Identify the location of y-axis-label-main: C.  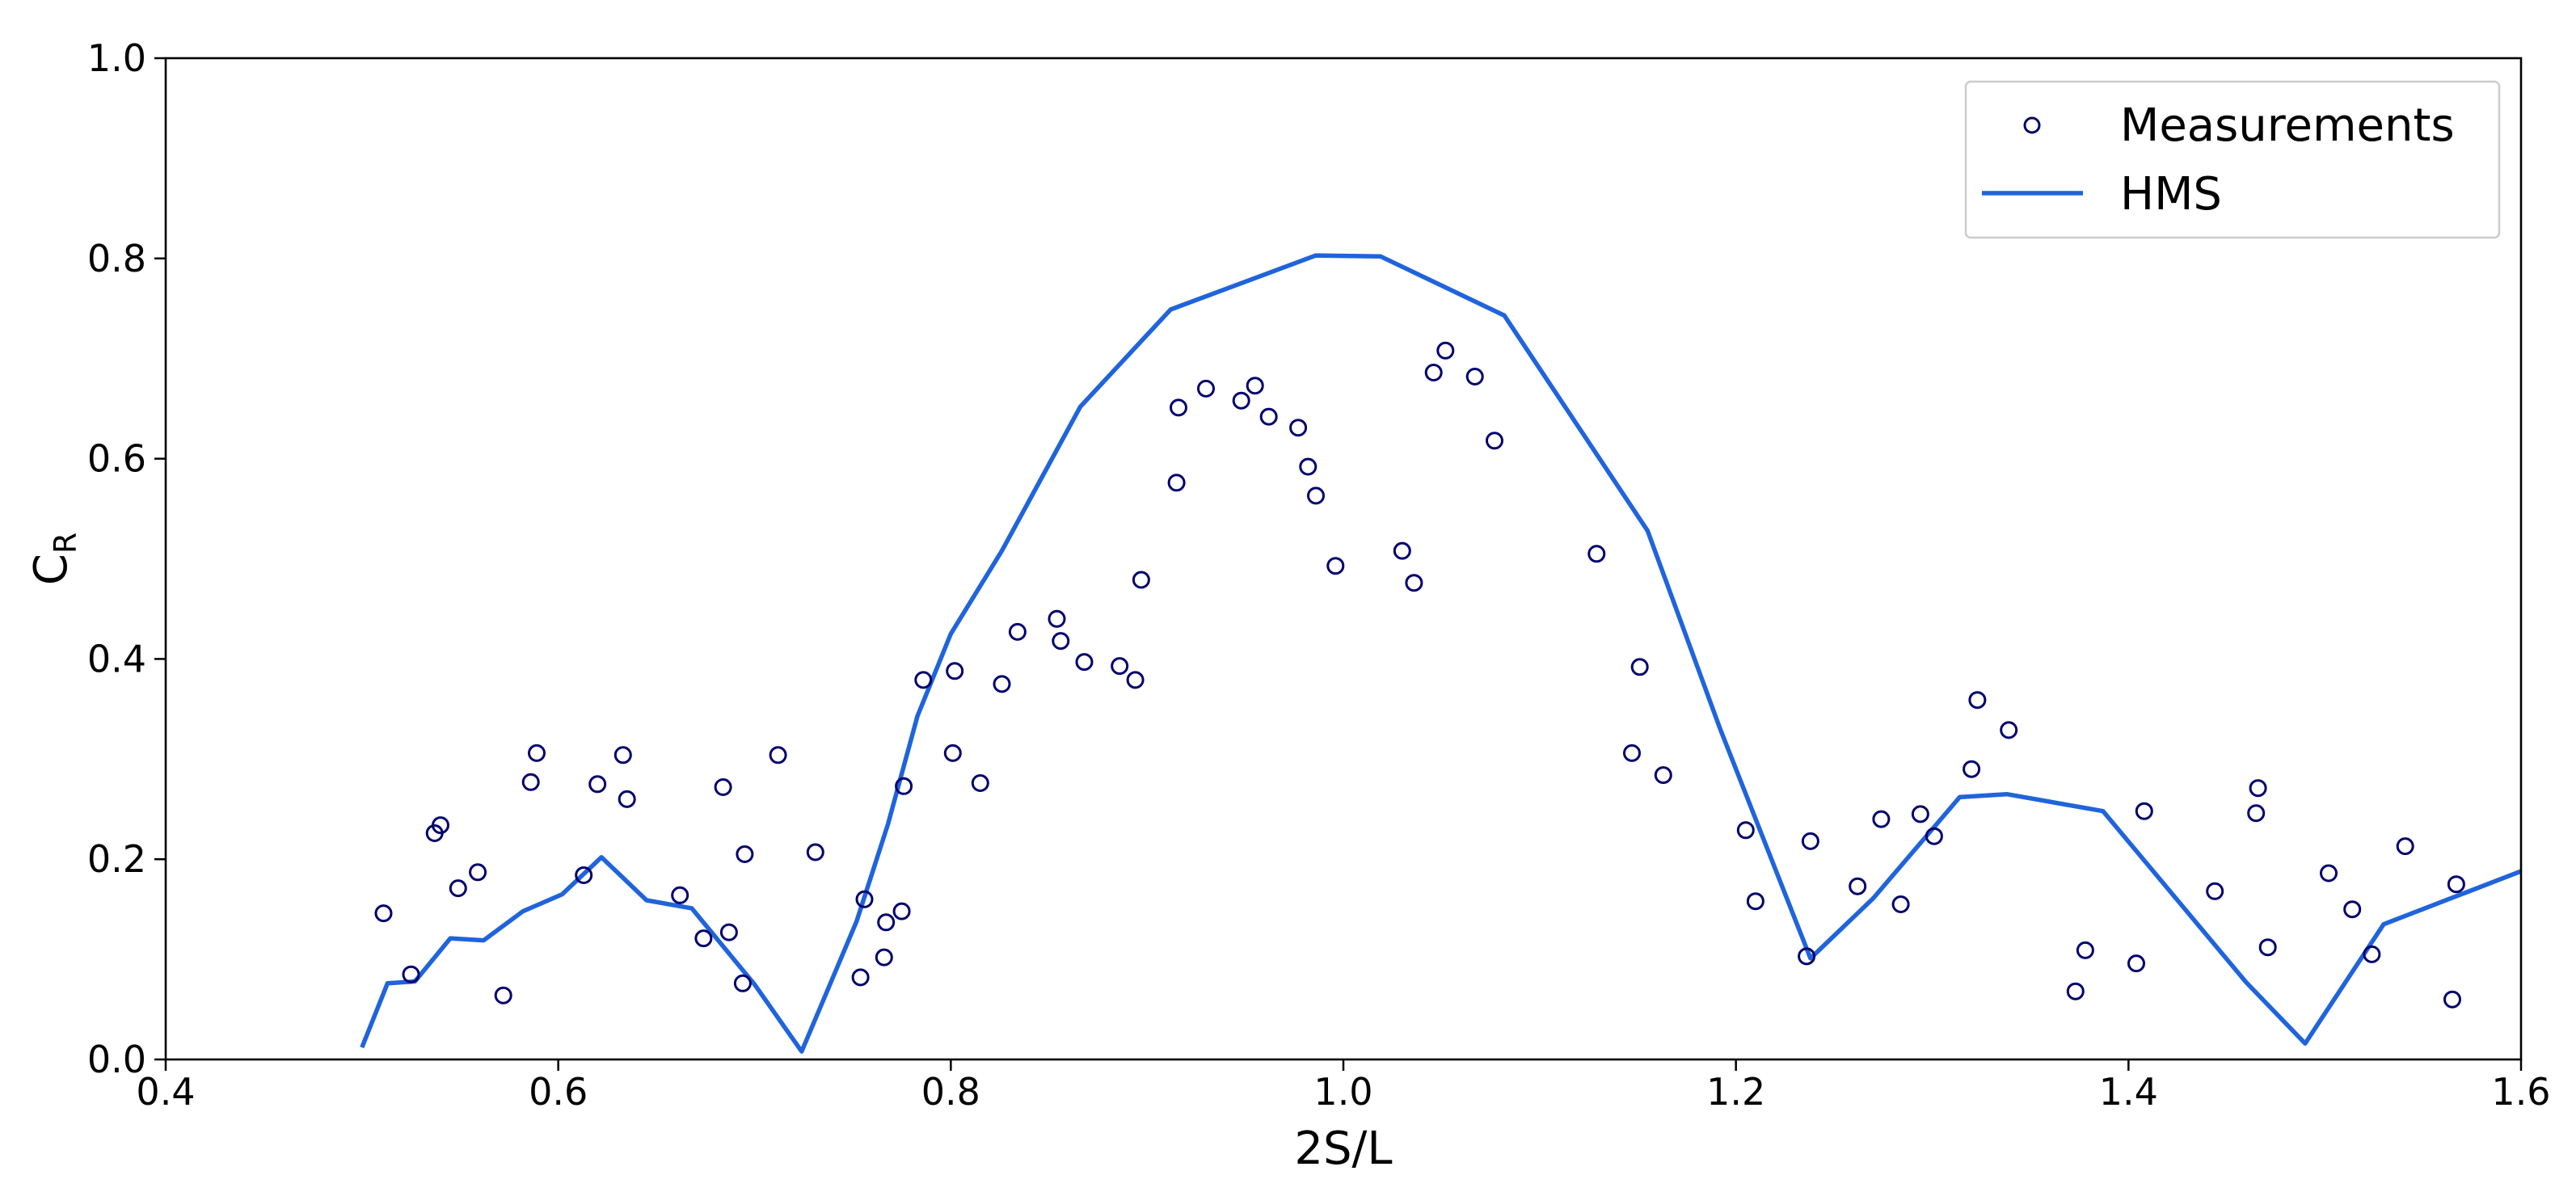
(51, 569).